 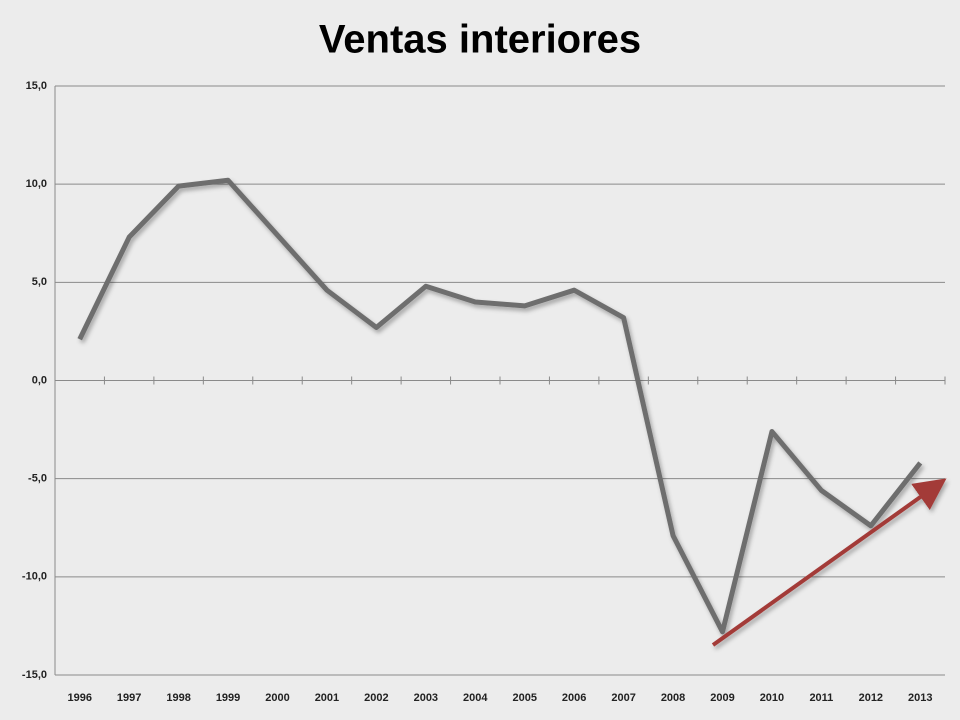 What do you see at coordinates (228, 698) in the screenshot?
I see `x-tick-label: 1999` at bounding box center [228, 698].